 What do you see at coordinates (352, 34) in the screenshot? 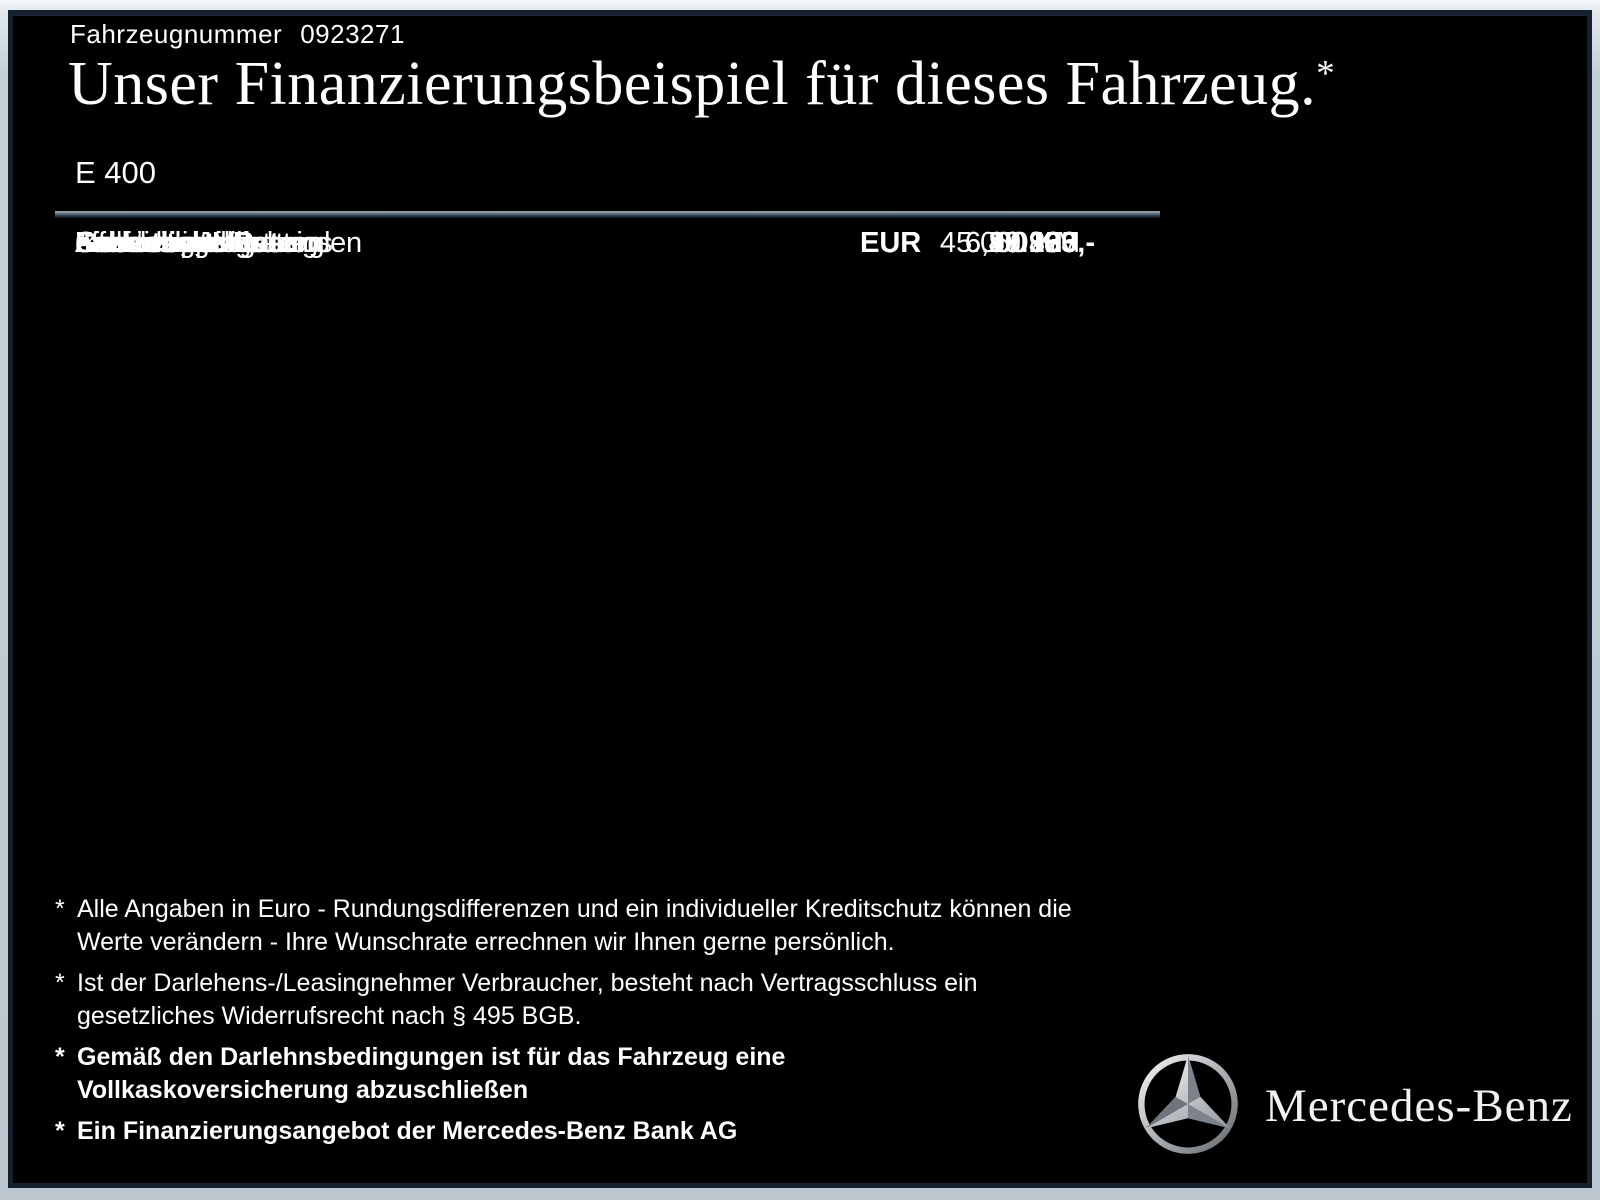
I see `vehicle-number-value: 0923271` at bounding box center [352, 34].